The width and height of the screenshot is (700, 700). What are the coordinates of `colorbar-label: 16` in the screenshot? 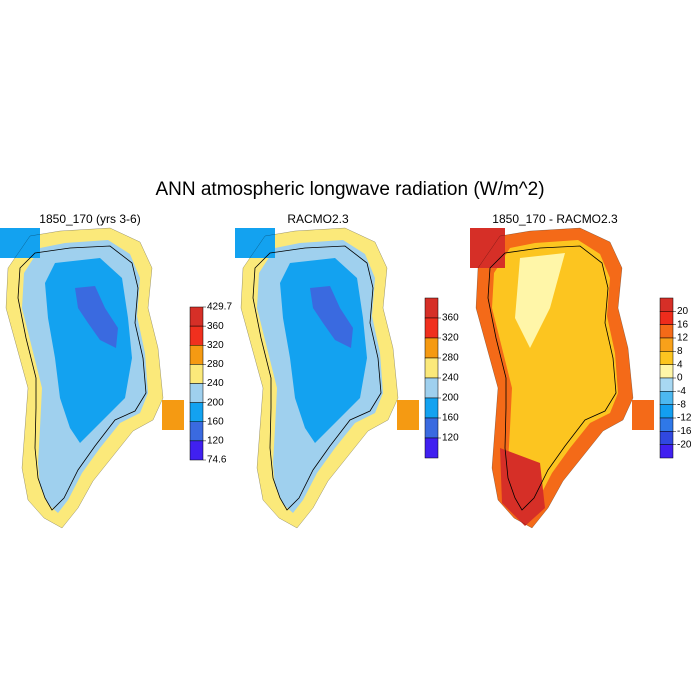 It's located at (683, 324).